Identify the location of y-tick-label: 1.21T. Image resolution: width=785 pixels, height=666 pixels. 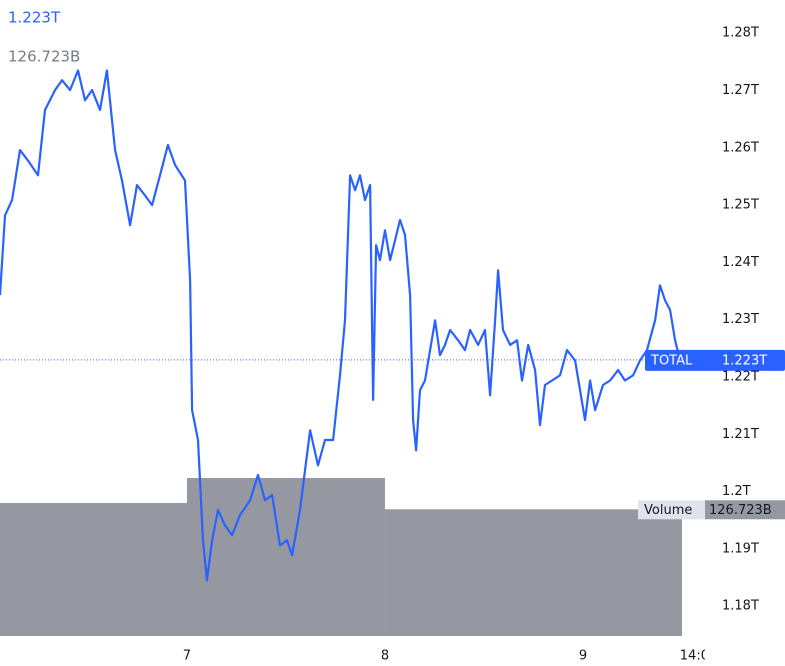
(740, 434).